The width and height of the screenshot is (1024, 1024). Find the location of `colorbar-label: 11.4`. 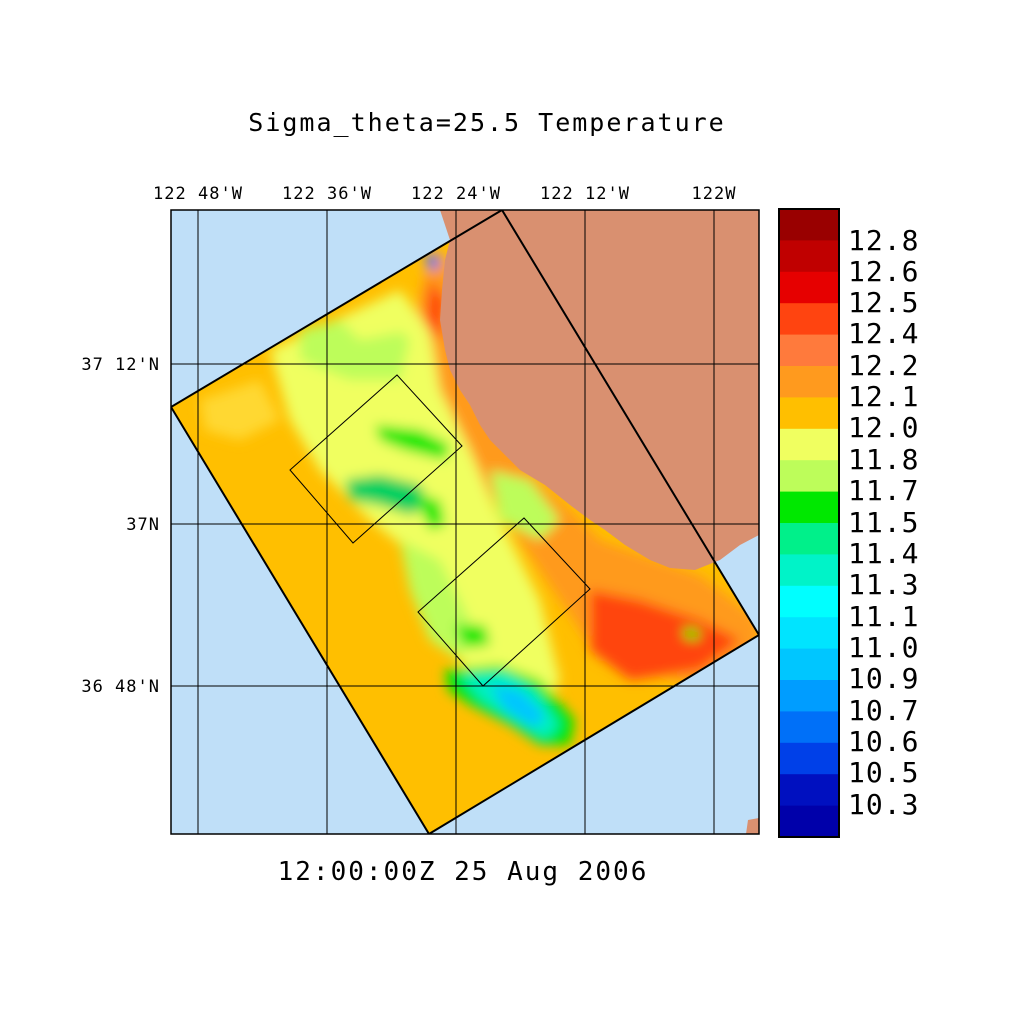

colorbar-label: 11.4 is located at coordinates (884, 553).